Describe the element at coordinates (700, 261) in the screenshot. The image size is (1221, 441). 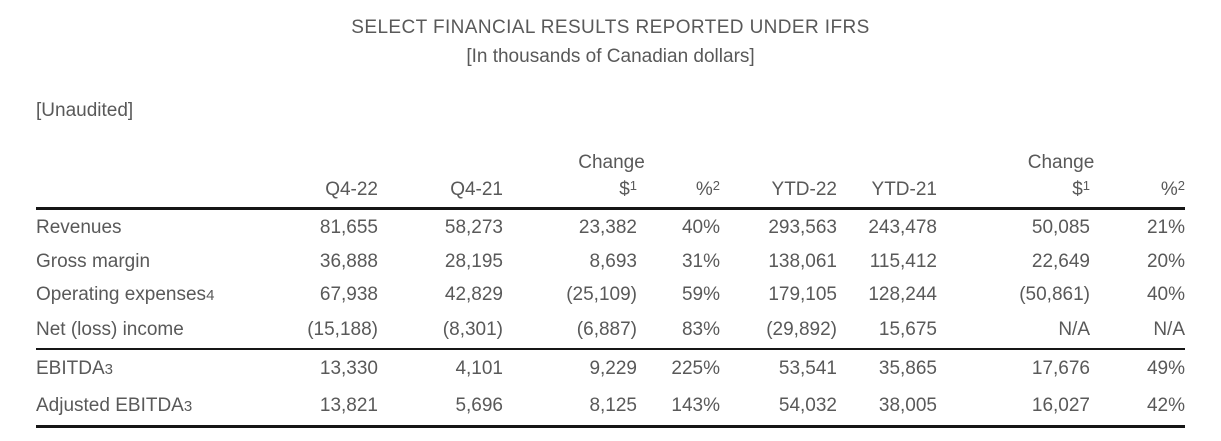
I see `table-cell: 31%` at that location.